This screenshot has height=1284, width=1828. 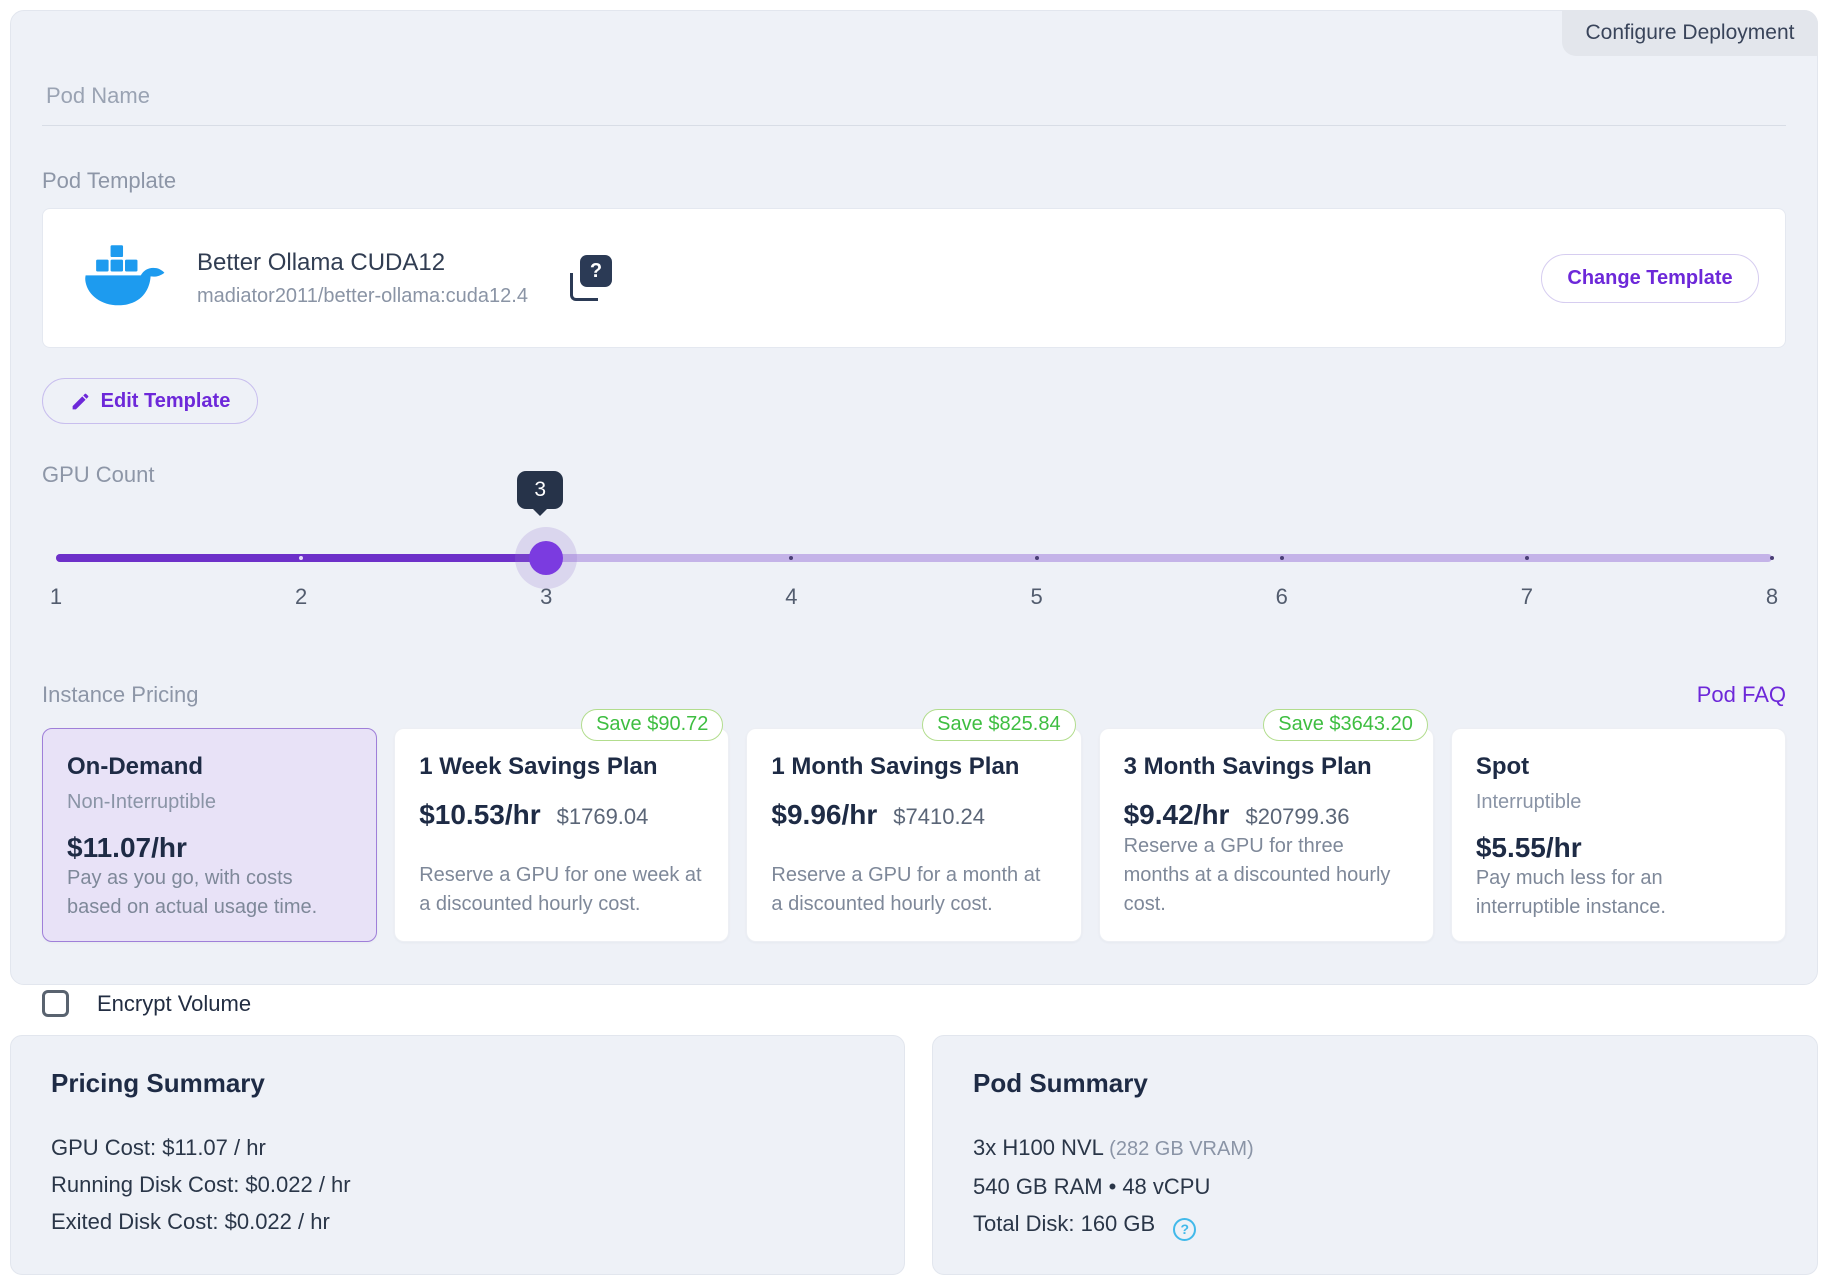 What do you see at coordinates (602, 816) in the screenshot?
I see `card-total-price: $1769.04` at bounding box center [602, 816].